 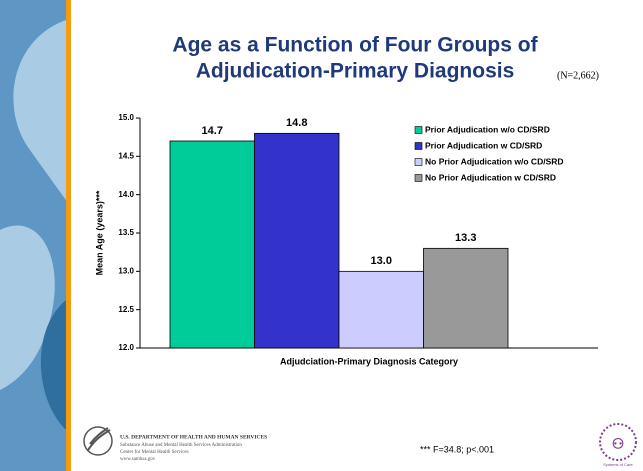 I want to click on logo-caption: Systems of Care, so click(x=618, y=464).